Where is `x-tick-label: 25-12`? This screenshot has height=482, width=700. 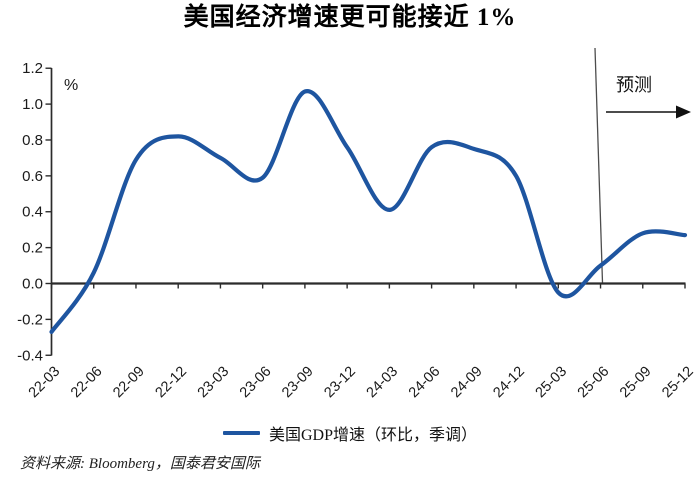
x-tick-label: 25-12 is located at coordinates (678, 383).